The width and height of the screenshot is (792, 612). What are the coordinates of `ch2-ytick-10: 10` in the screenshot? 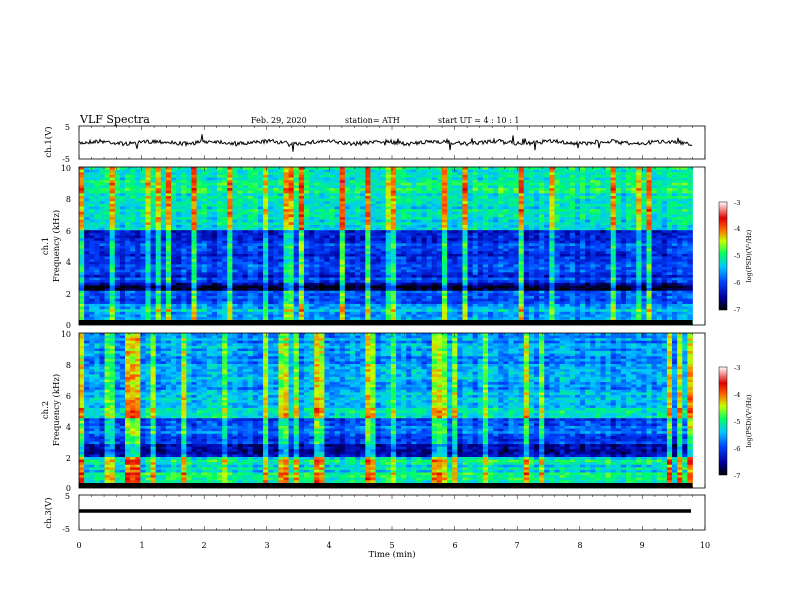 It's located at (66, 334).